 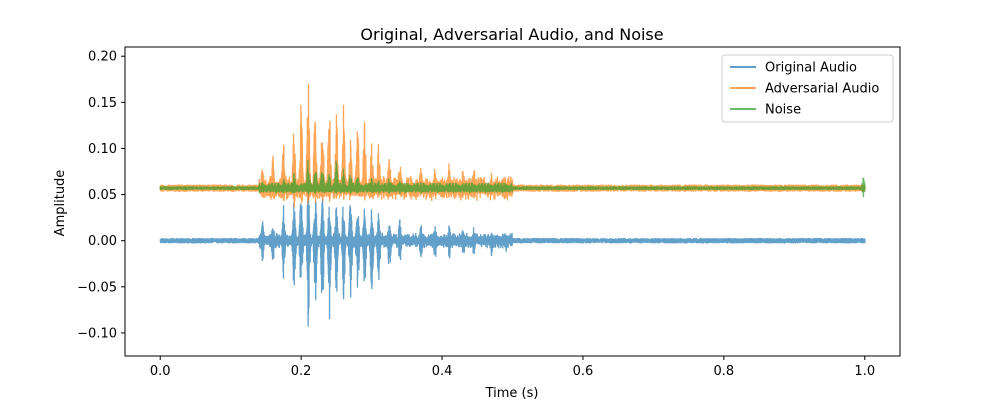 I want to click on y-tick-label: −0.10, so click(x=97, y=333).